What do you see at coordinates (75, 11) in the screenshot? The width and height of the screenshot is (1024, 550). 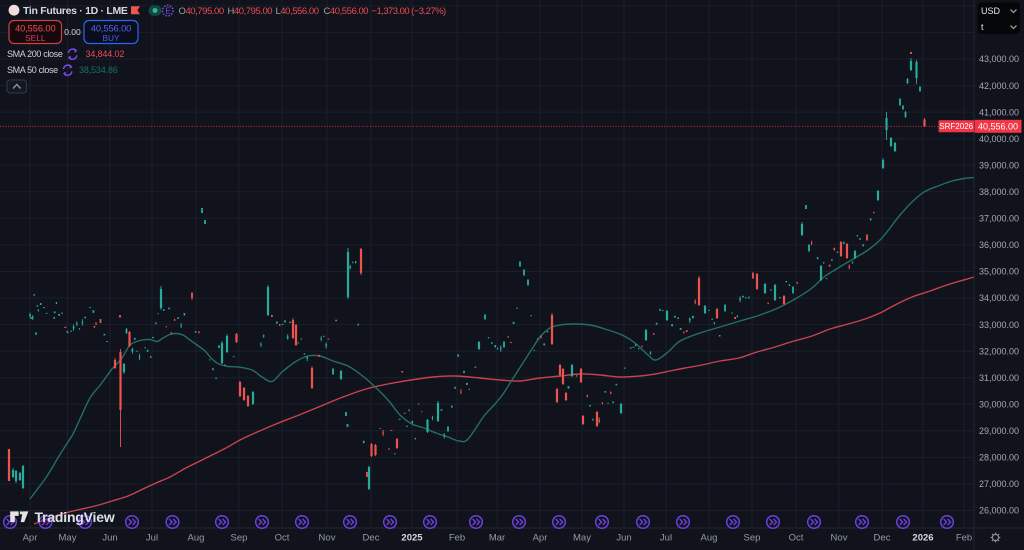 I see `svg-text: Tin Futures · 1D · LME` at bounding box center [75, 11].